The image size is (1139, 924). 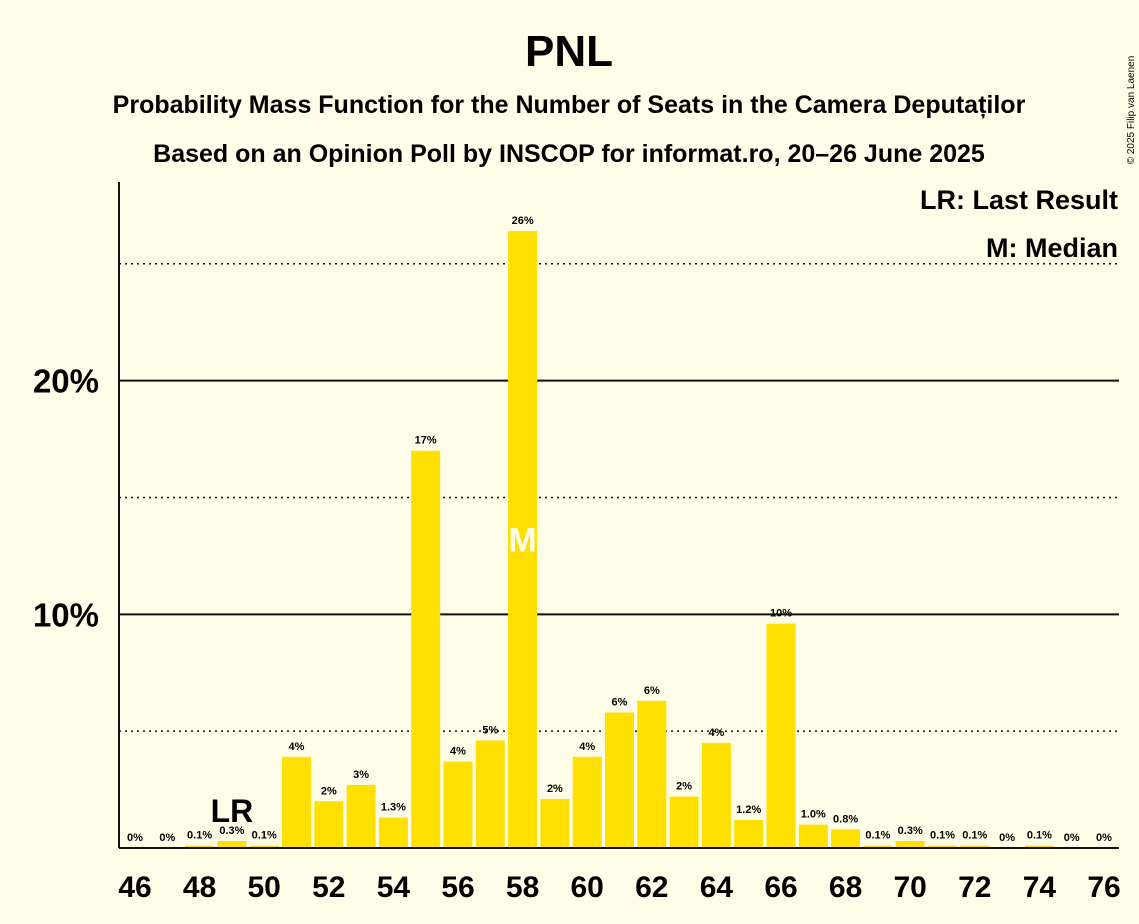 I want to click on data-label-69: 0.1%, so click(x=877, y=836).